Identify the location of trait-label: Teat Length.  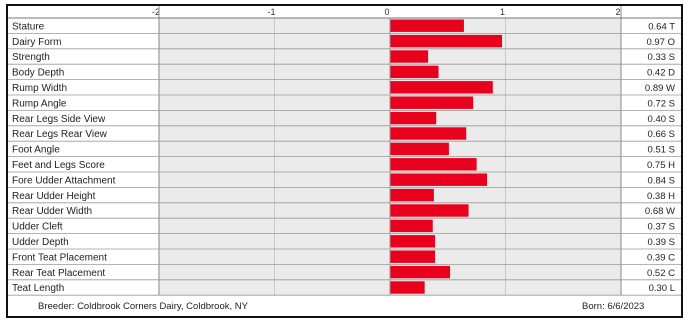
(38, 288).